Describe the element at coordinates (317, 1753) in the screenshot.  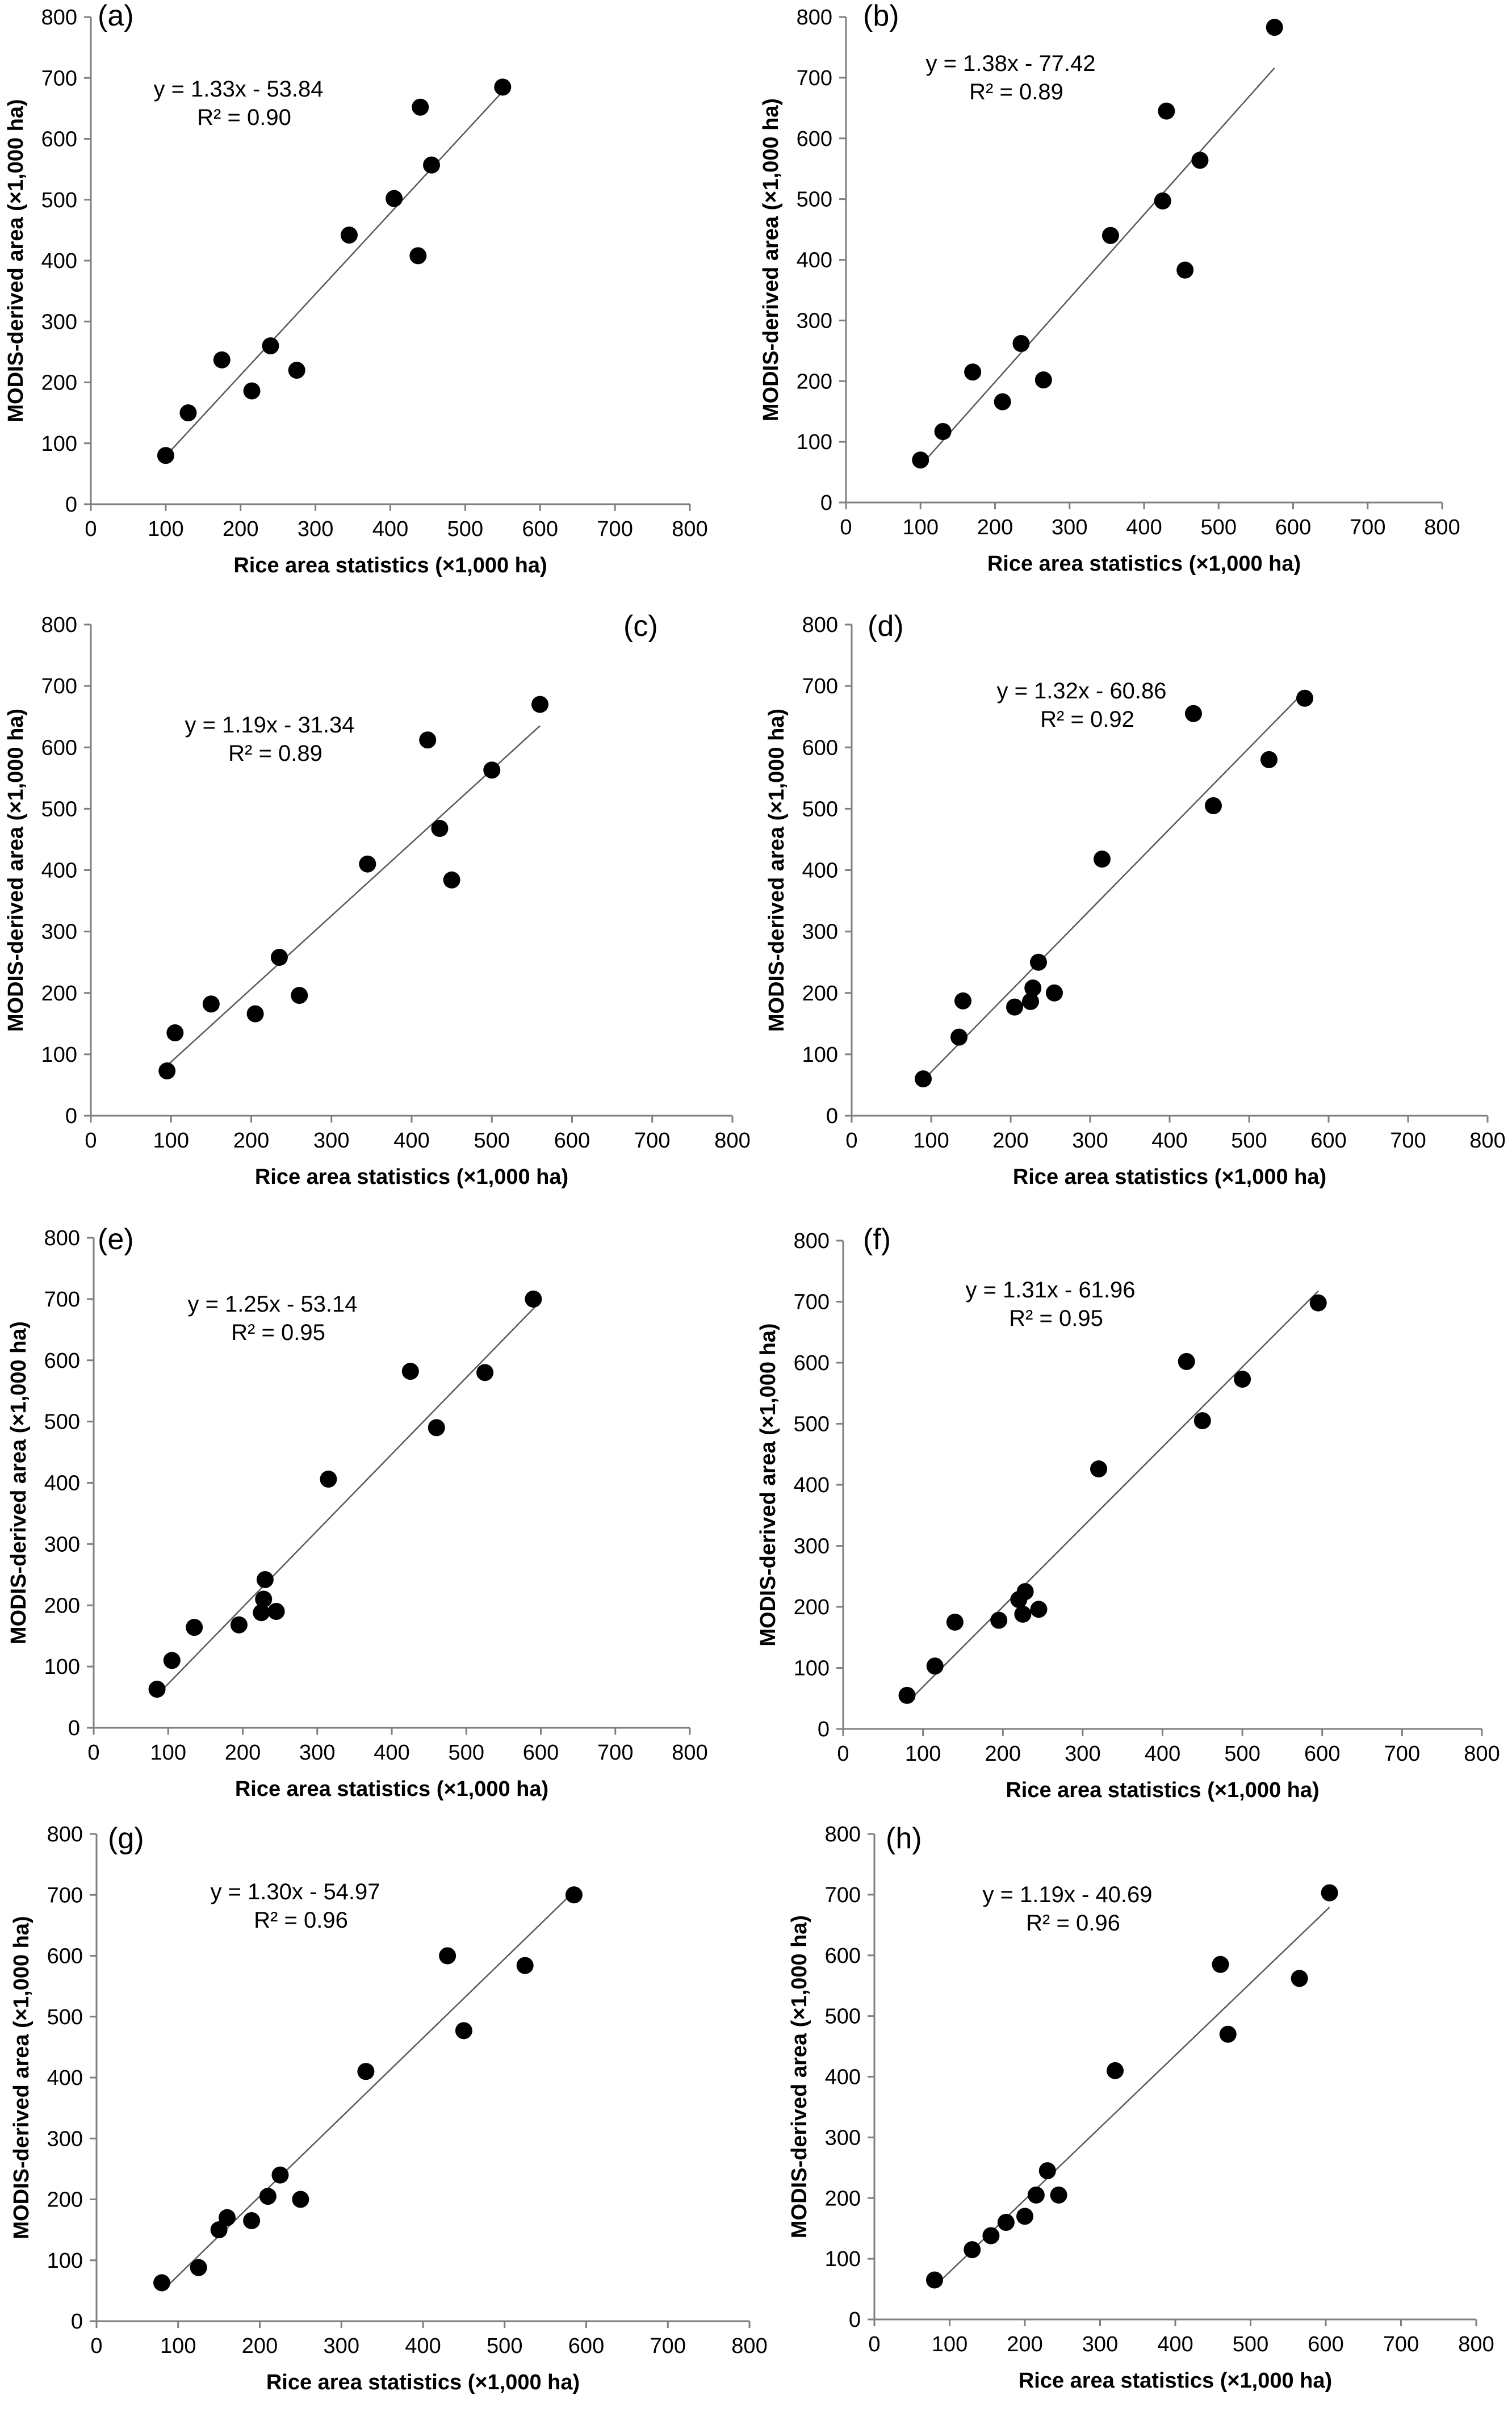
I see `x-tick-label: 300` at that location.